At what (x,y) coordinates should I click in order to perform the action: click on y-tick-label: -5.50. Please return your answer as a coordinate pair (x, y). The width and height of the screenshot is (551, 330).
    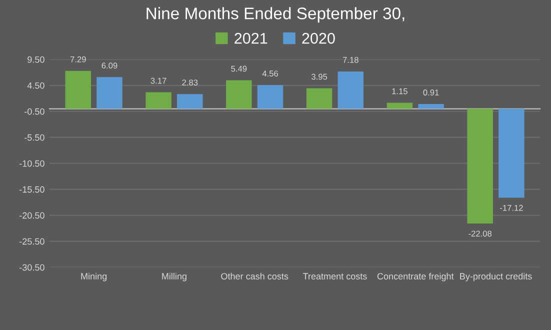
    Looking at the image, I should click on (34, 137).